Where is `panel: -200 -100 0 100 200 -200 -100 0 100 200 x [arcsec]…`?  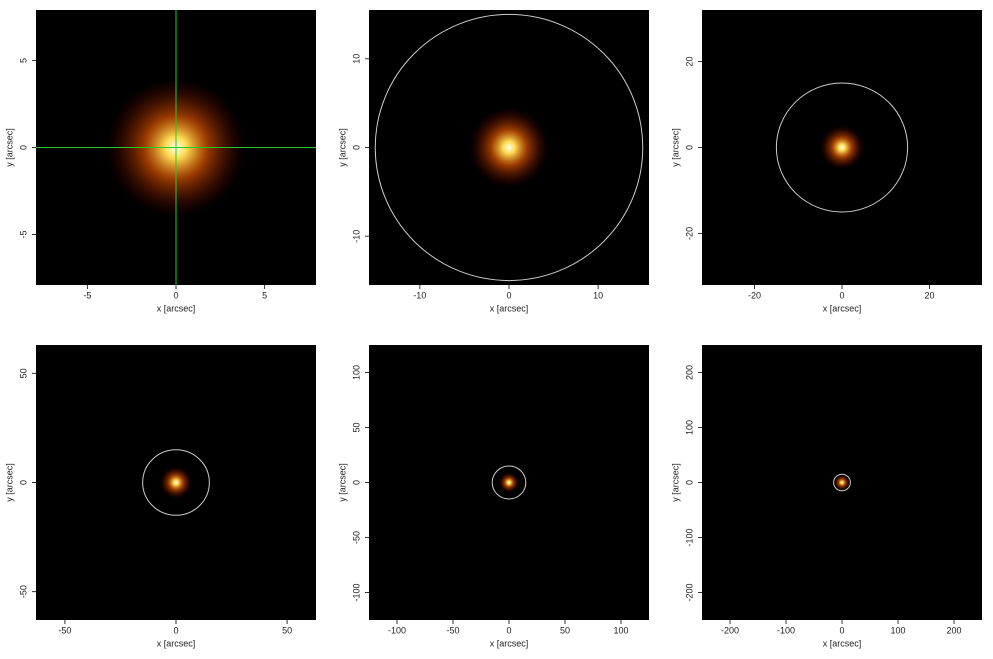 panel: -200 -100 0 100 200 -200 -100 0 100 200 x [arcsec]… is located at coordinates (826, 496).